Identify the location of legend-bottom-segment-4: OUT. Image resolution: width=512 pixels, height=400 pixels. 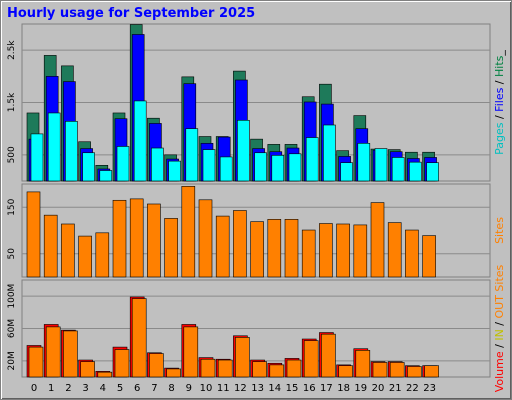
(499, 307).